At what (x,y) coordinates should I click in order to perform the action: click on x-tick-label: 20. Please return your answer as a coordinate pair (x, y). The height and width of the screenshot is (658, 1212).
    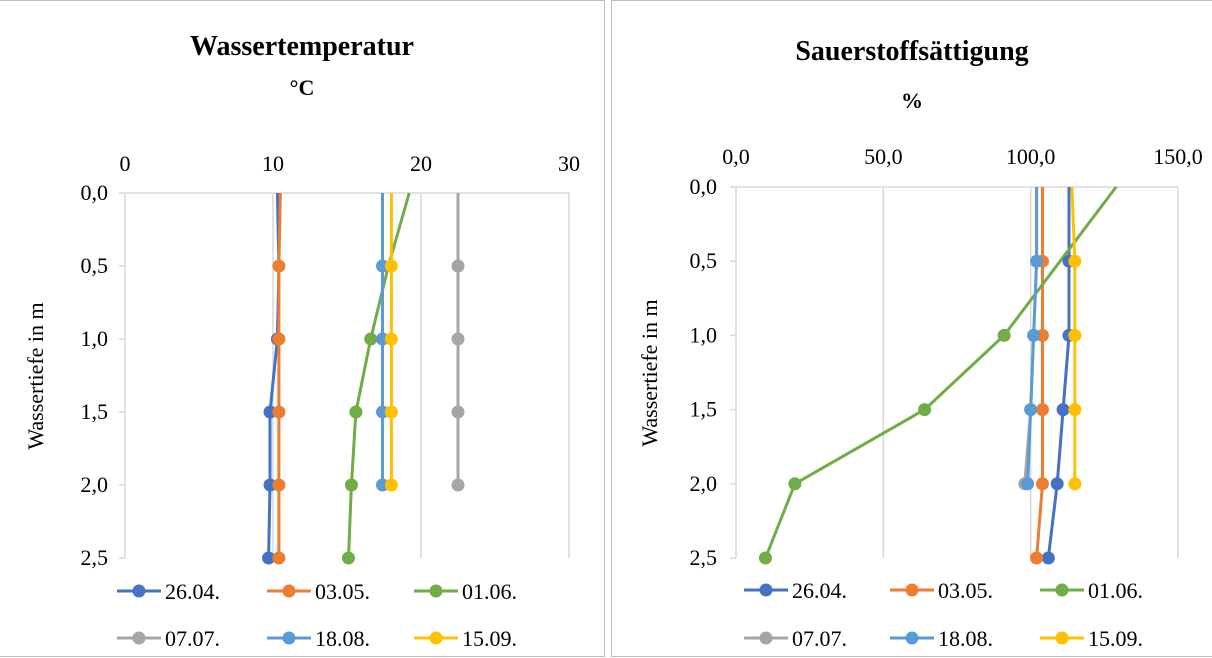
    Looking at the image, I should click on (421, 163).